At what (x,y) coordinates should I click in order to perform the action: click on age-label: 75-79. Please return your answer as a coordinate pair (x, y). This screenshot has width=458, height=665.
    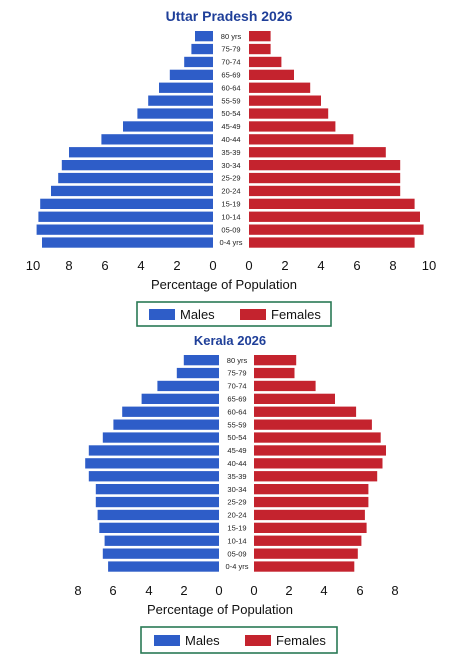
    Looking at the image, I should click on (236, 373).